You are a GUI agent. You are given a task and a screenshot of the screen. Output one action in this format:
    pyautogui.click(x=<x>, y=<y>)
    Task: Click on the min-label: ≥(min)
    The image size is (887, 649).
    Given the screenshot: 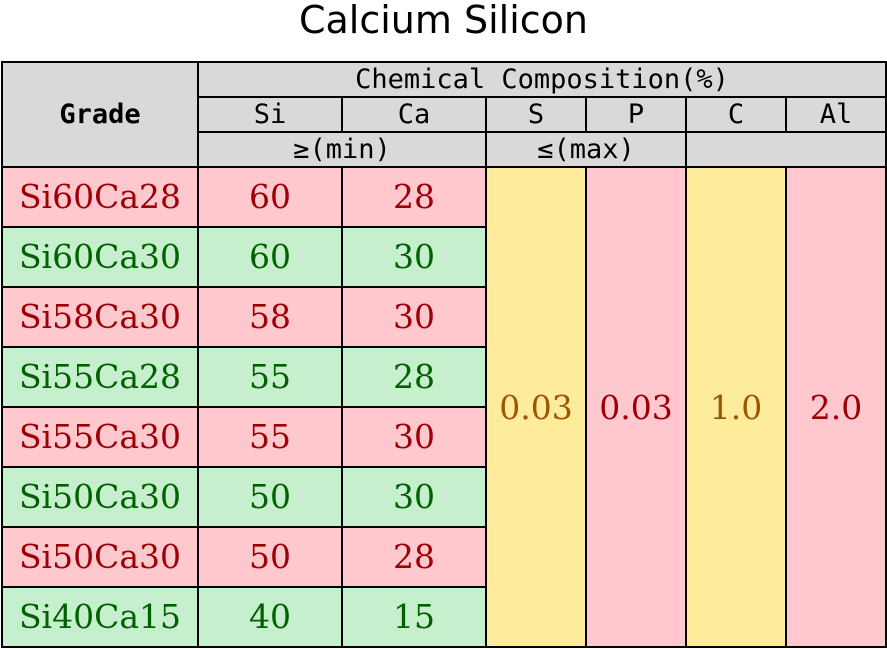 What is the action you would take?
    pyautogui.click(x=342, y=149)
    